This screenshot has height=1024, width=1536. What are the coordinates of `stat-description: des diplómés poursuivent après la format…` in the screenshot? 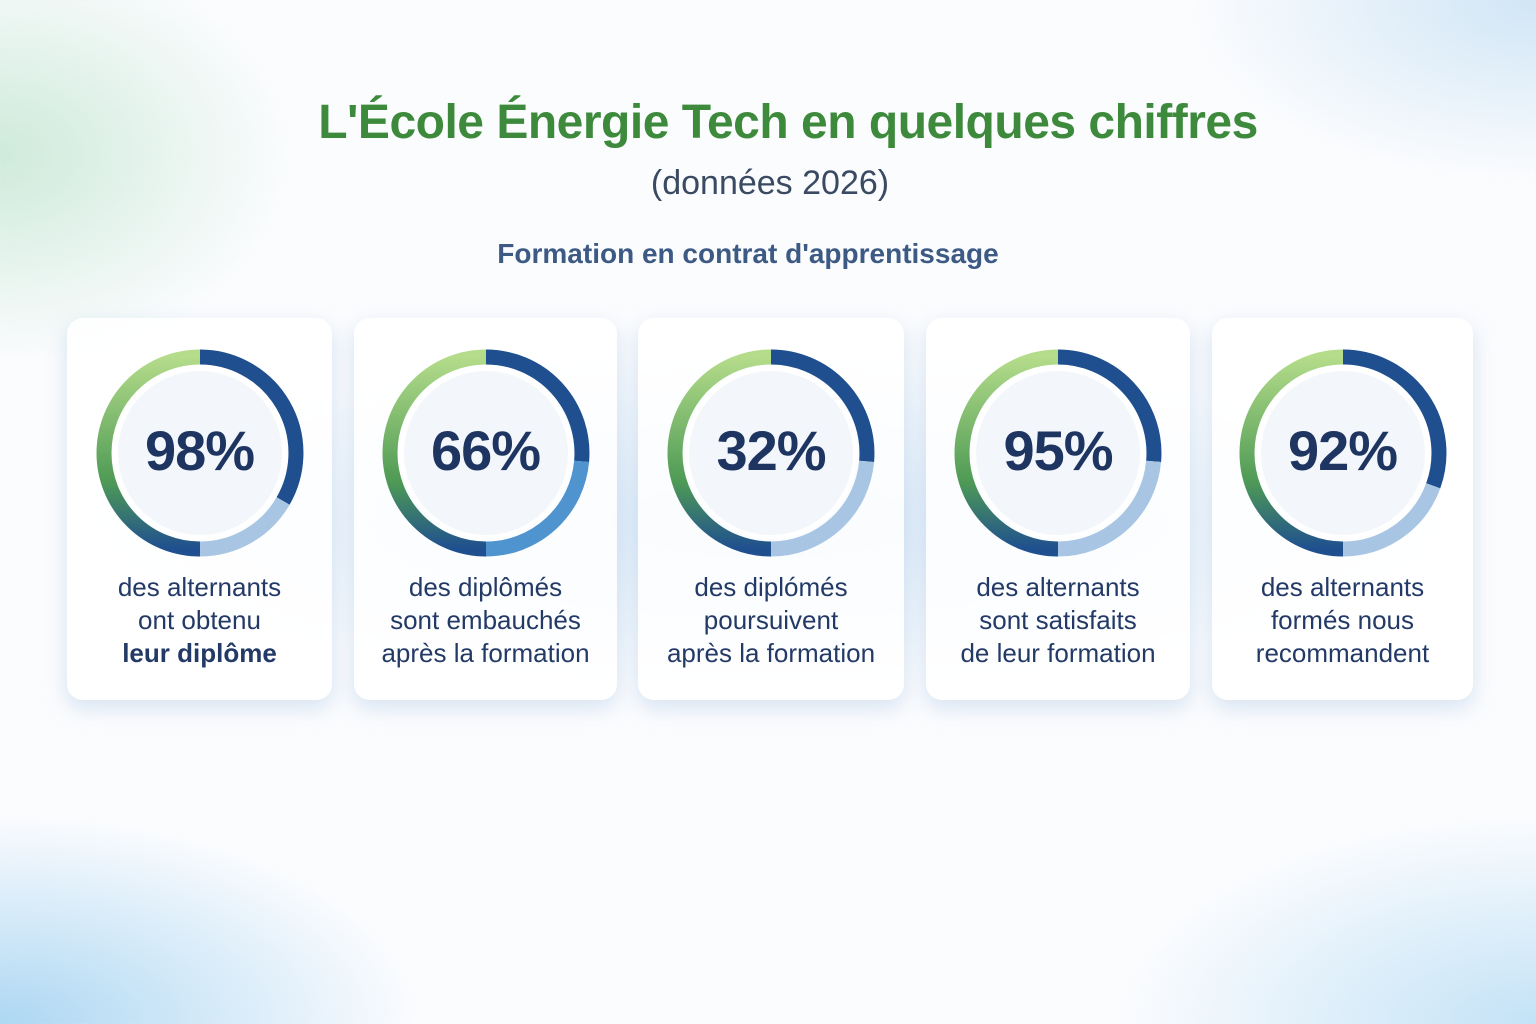 It's located at (771, 620).